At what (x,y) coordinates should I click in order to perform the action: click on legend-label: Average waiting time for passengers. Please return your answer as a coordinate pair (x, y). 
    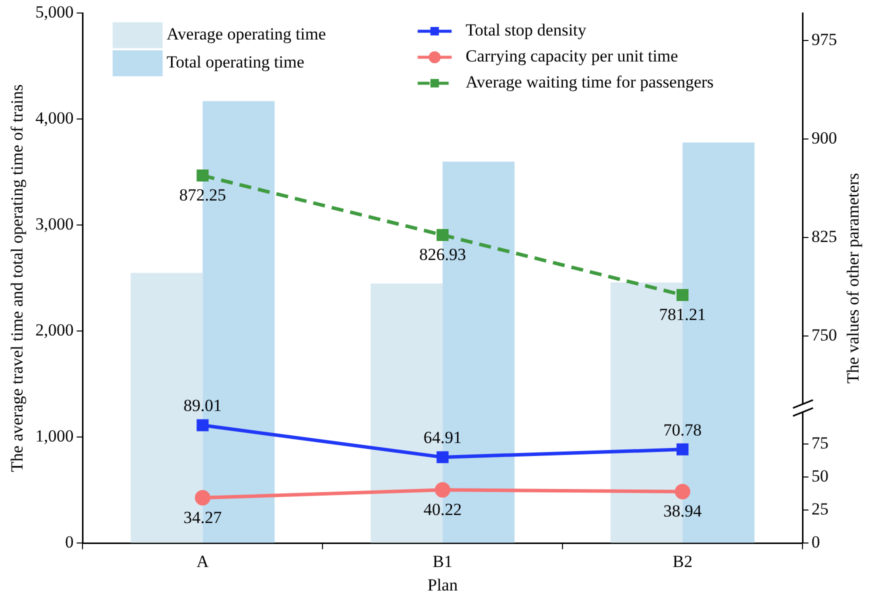
    Looking at the image, I should click on (590, 82).